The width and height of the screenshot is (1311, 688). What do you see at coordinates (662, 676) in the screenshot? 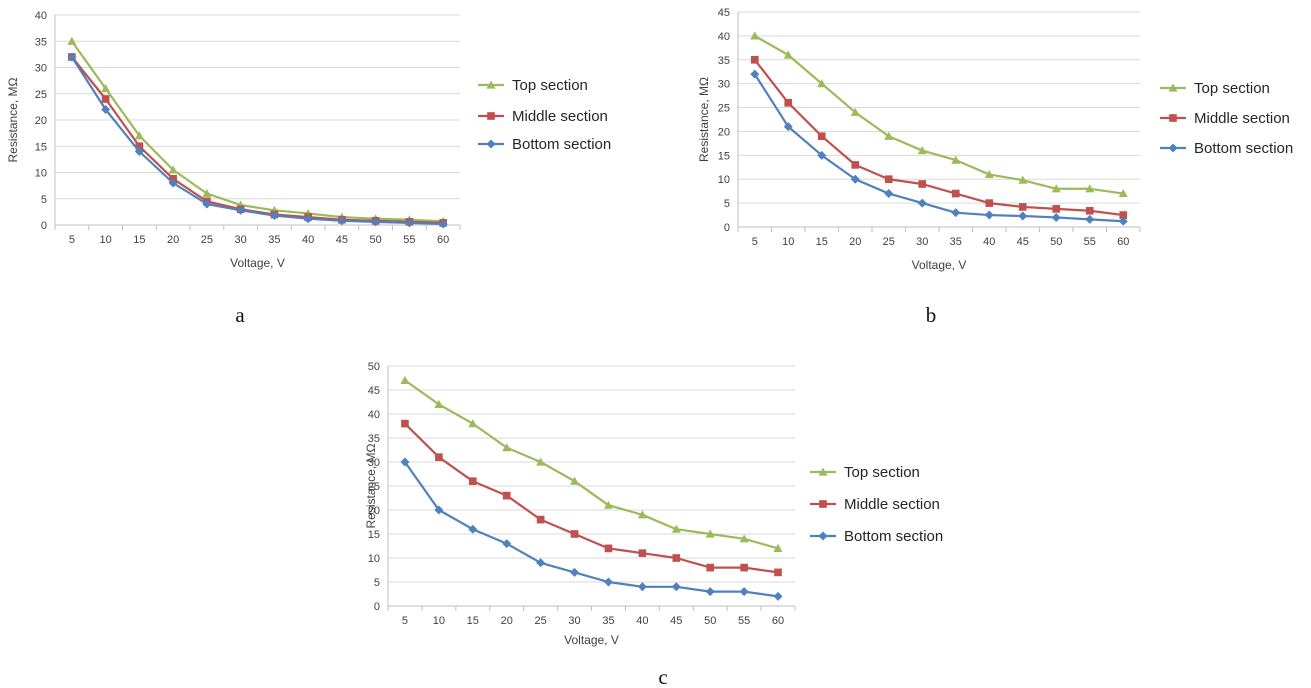
I see `panel-label: c` at bounding box center [662, 676].